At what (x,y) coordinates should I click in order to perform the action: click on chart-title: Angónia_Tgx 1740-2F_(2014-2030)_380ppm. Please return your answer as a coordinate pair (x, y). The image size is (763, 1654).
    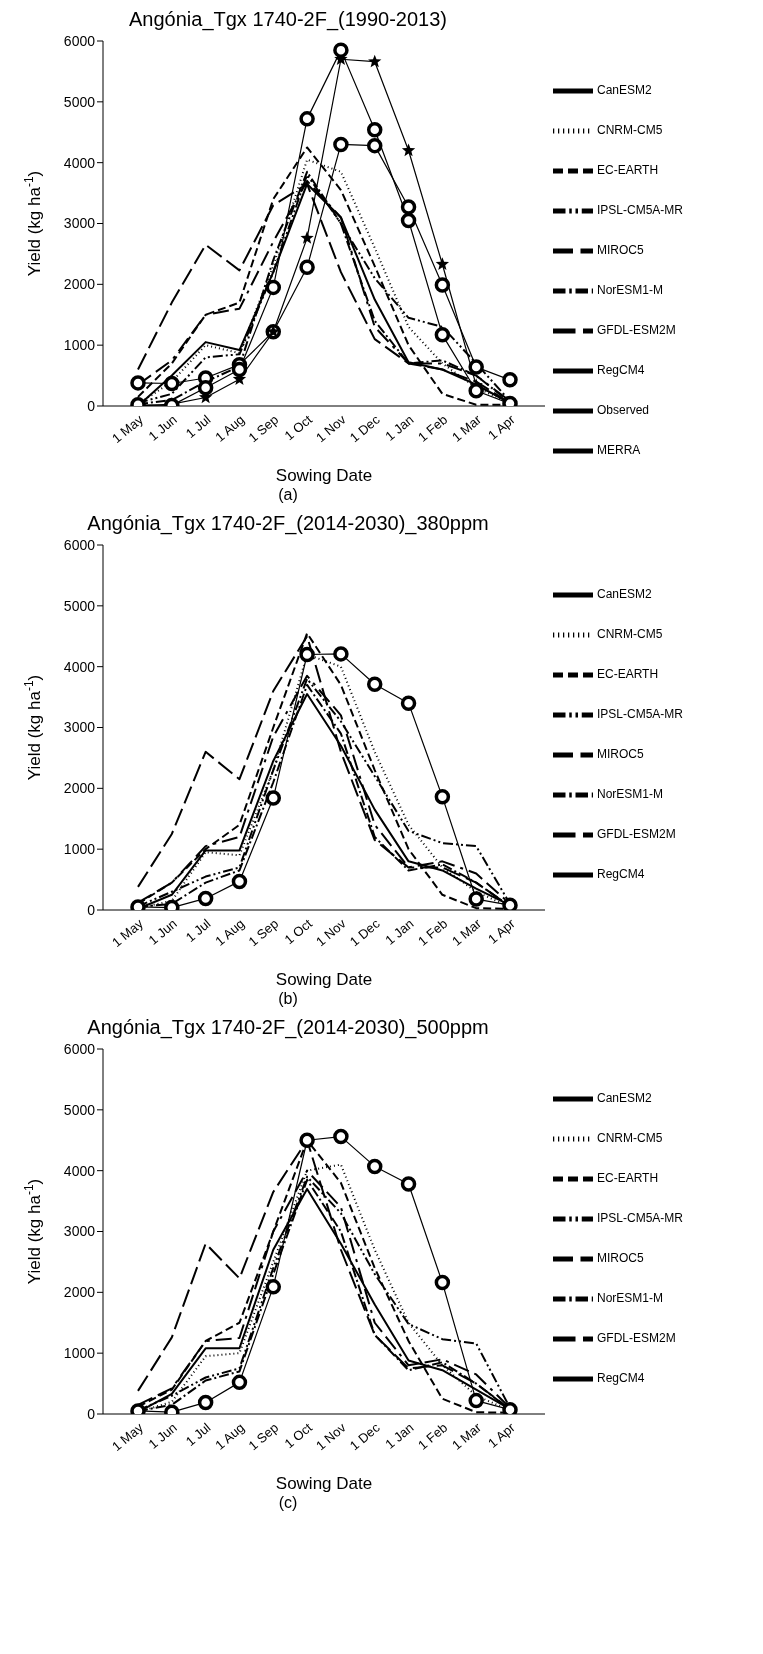
    Looking at the image, I should click on (288, 523).